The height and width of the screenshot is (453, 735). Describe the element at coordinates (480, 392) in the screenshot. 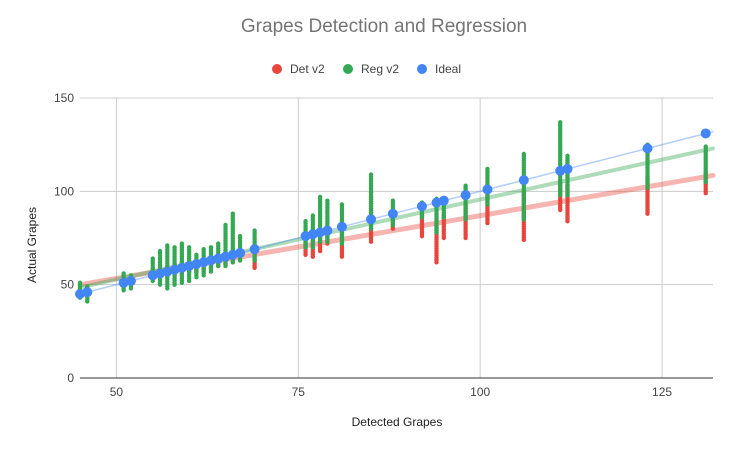

I see `x-tick-label: 100` at that location.